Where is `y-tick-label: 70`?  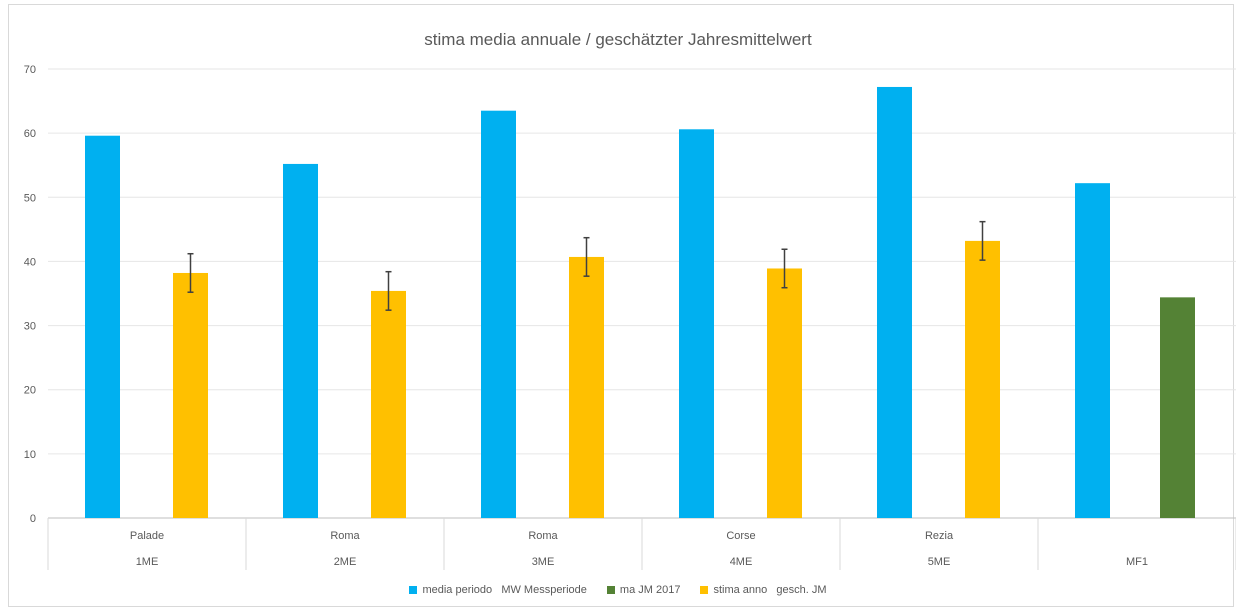
y-tick-label: 70 is located at coordinates (30, 70).